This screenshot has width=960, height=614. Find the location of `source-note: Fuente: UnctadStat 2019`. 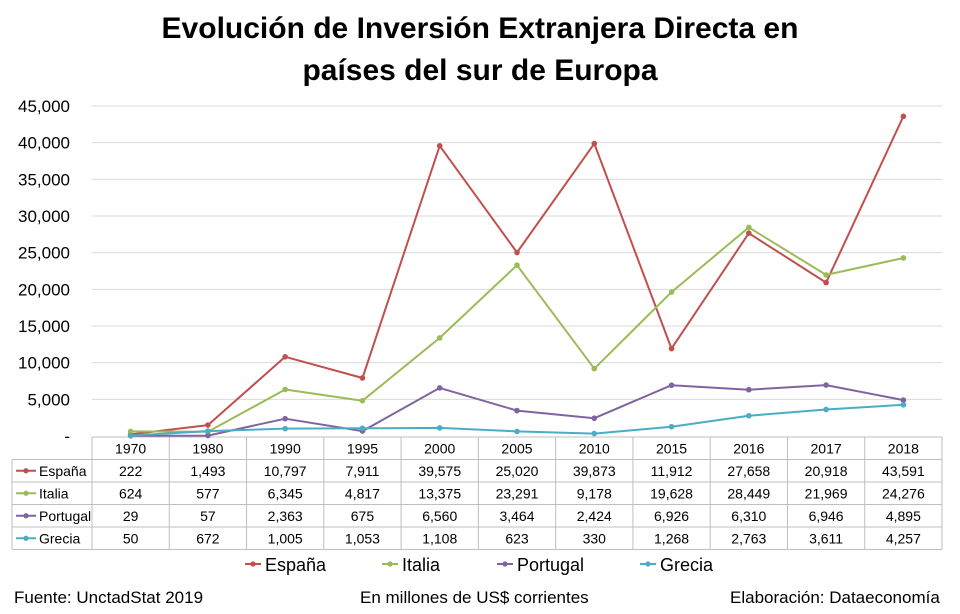

source-note: Fuente: UnctadStat 2019 is located at coordinates (109, 597).